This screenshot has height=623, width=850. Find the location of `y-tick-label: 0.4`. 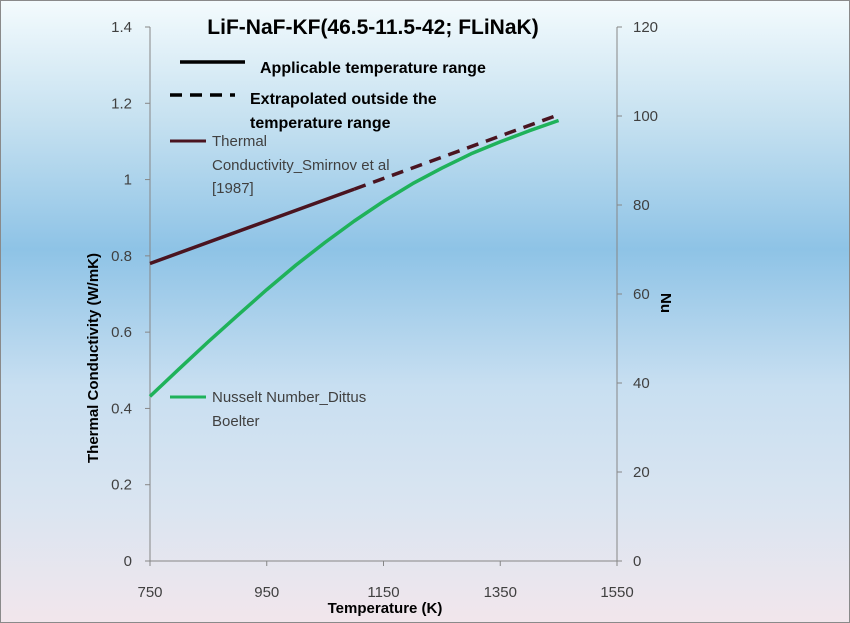

y-tick-label: 0.4 is located at coordinates (121, 408).